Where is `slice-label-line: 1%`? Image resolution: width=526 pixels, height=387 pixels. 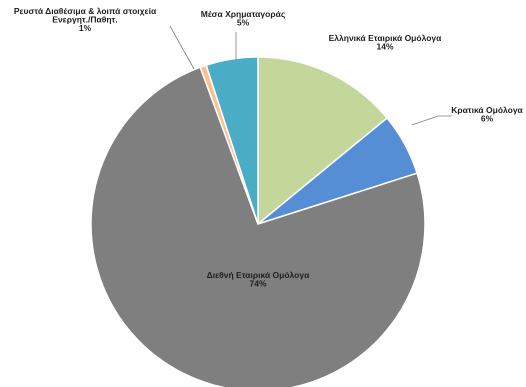 slice-label-line: 1% is located at coordinates (85, 28).